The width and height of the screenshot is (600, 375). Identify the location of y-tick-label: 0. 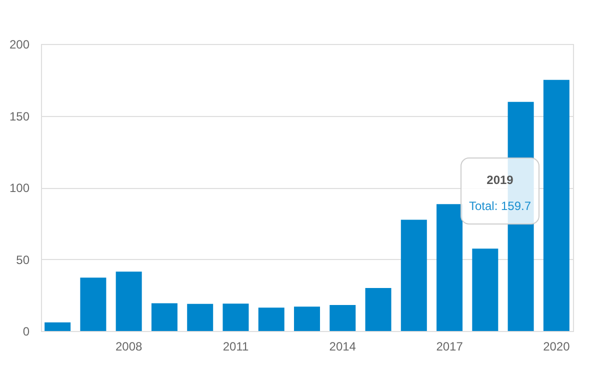
(26, 331).